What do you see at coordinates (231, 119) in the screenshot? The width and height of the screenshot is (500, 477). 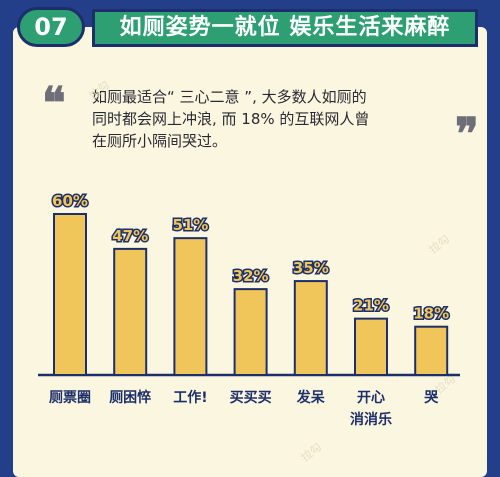 I see `quote-line: 同时都会网上冲浪, 而 18% 的互联网人曾` at bounding box center [231, 119].